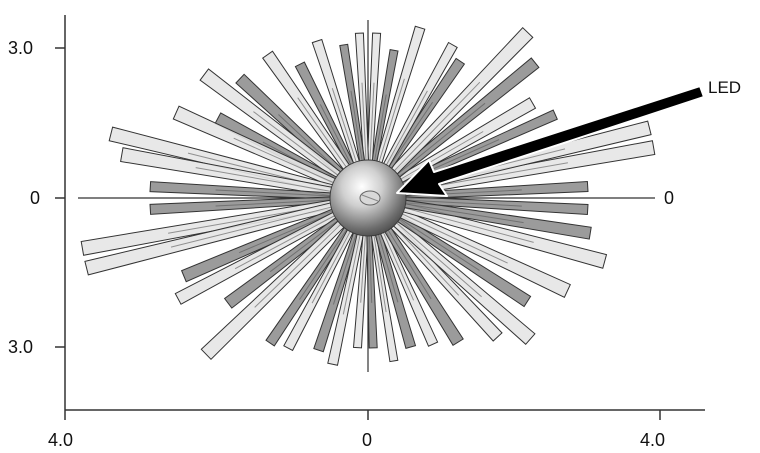 This screenshot has width=760, height=453. Describe the element at coordinates (35, 198) in the screenshot. I see `y-label-mid: 0` at that location.